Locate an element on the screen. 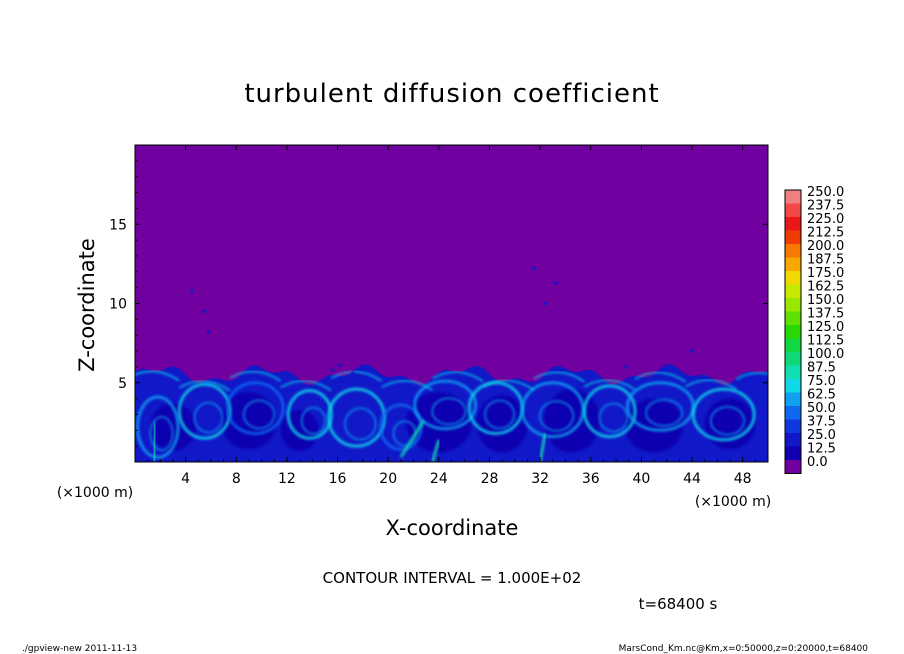  x-tick-label: 44 is located at coordinates (692, 479).